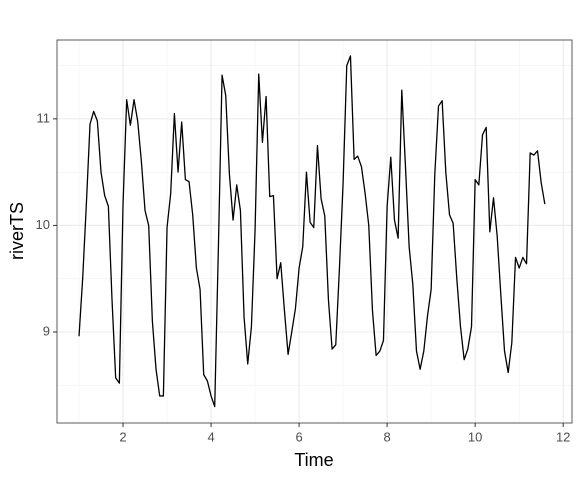  I want to click on x-axis-title: Time, so click(313, 460).